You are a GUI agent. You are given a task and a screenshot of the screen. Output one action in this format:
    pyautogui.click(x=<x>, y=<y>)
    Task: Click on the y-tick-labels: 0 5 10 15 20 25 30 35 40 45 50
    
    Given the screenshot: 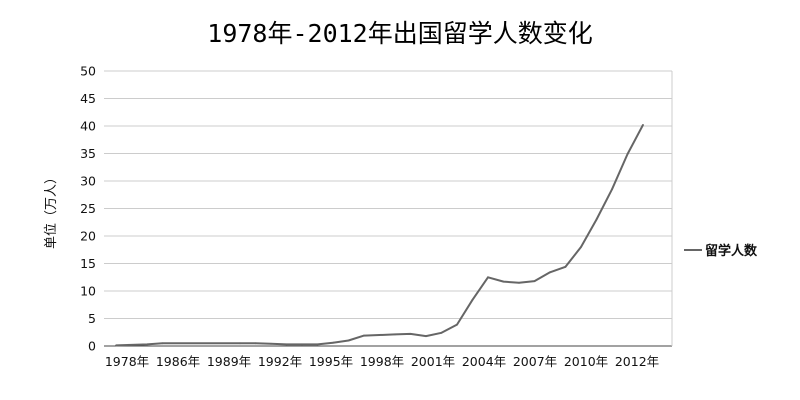 What is the action you would take?
    pyautogui.click(x=88, y=209)
    